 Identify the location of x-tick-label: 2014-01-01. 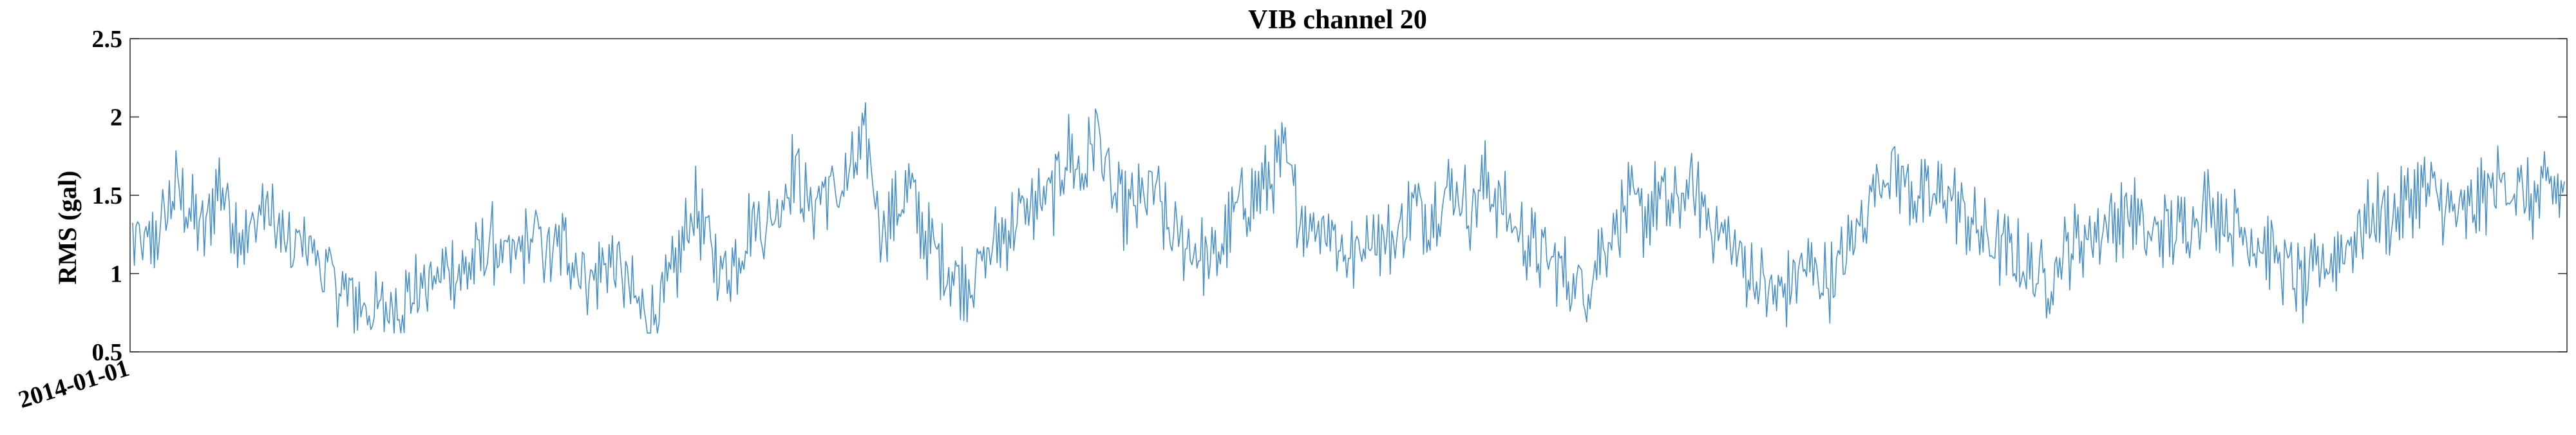
(74, 384).